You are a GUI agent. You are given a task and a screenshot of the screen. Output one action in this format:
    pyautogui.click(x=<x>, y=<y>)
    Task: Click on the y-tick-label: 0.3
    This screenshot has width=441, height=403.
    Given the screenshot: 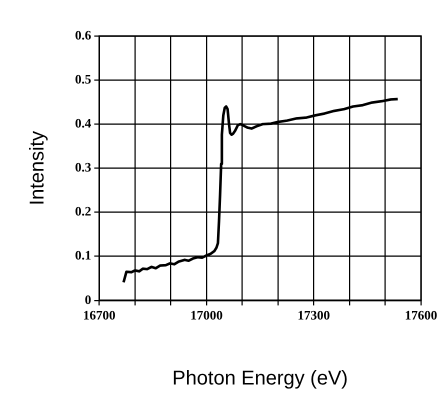 What is the action you would take?
    pyautogui.click(x=83, y=167)
    